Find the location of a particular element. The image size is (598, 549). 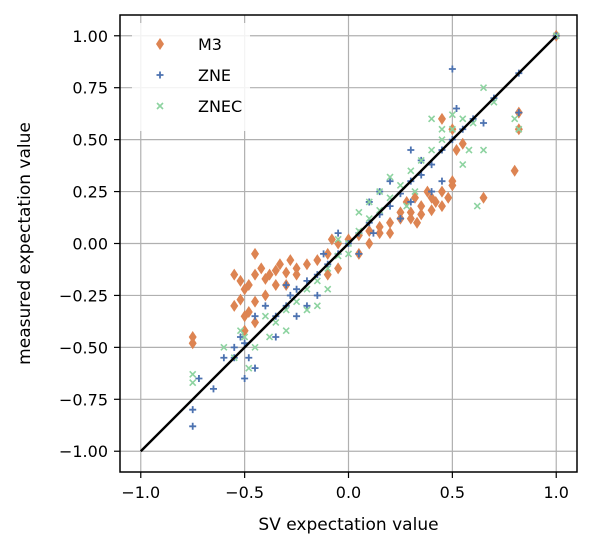

x-tick-label: 0.0 is located at coordinates (348, 492).